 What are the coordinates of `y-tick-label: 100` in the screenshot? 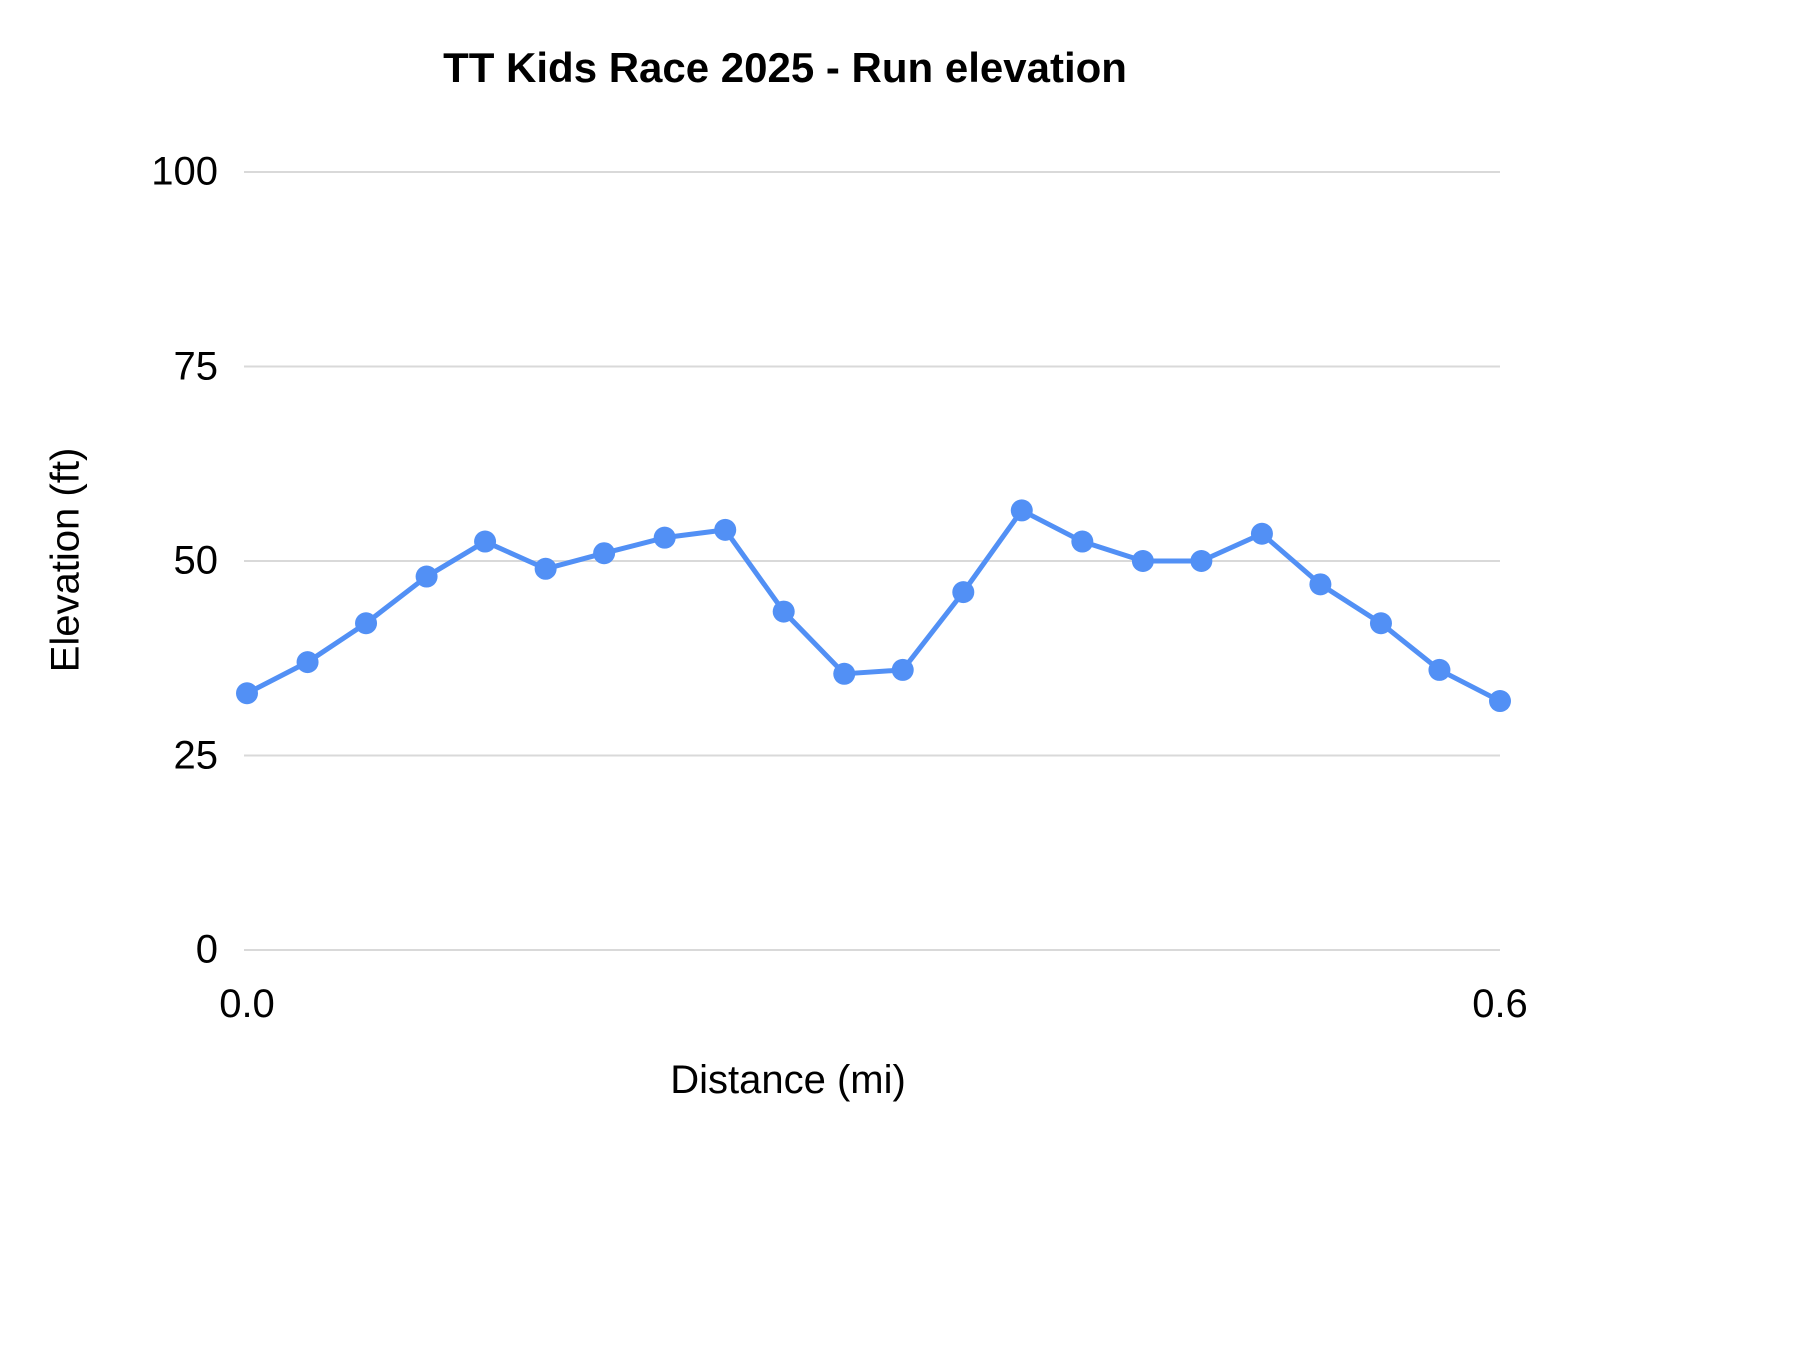 It's located at (184, 171).